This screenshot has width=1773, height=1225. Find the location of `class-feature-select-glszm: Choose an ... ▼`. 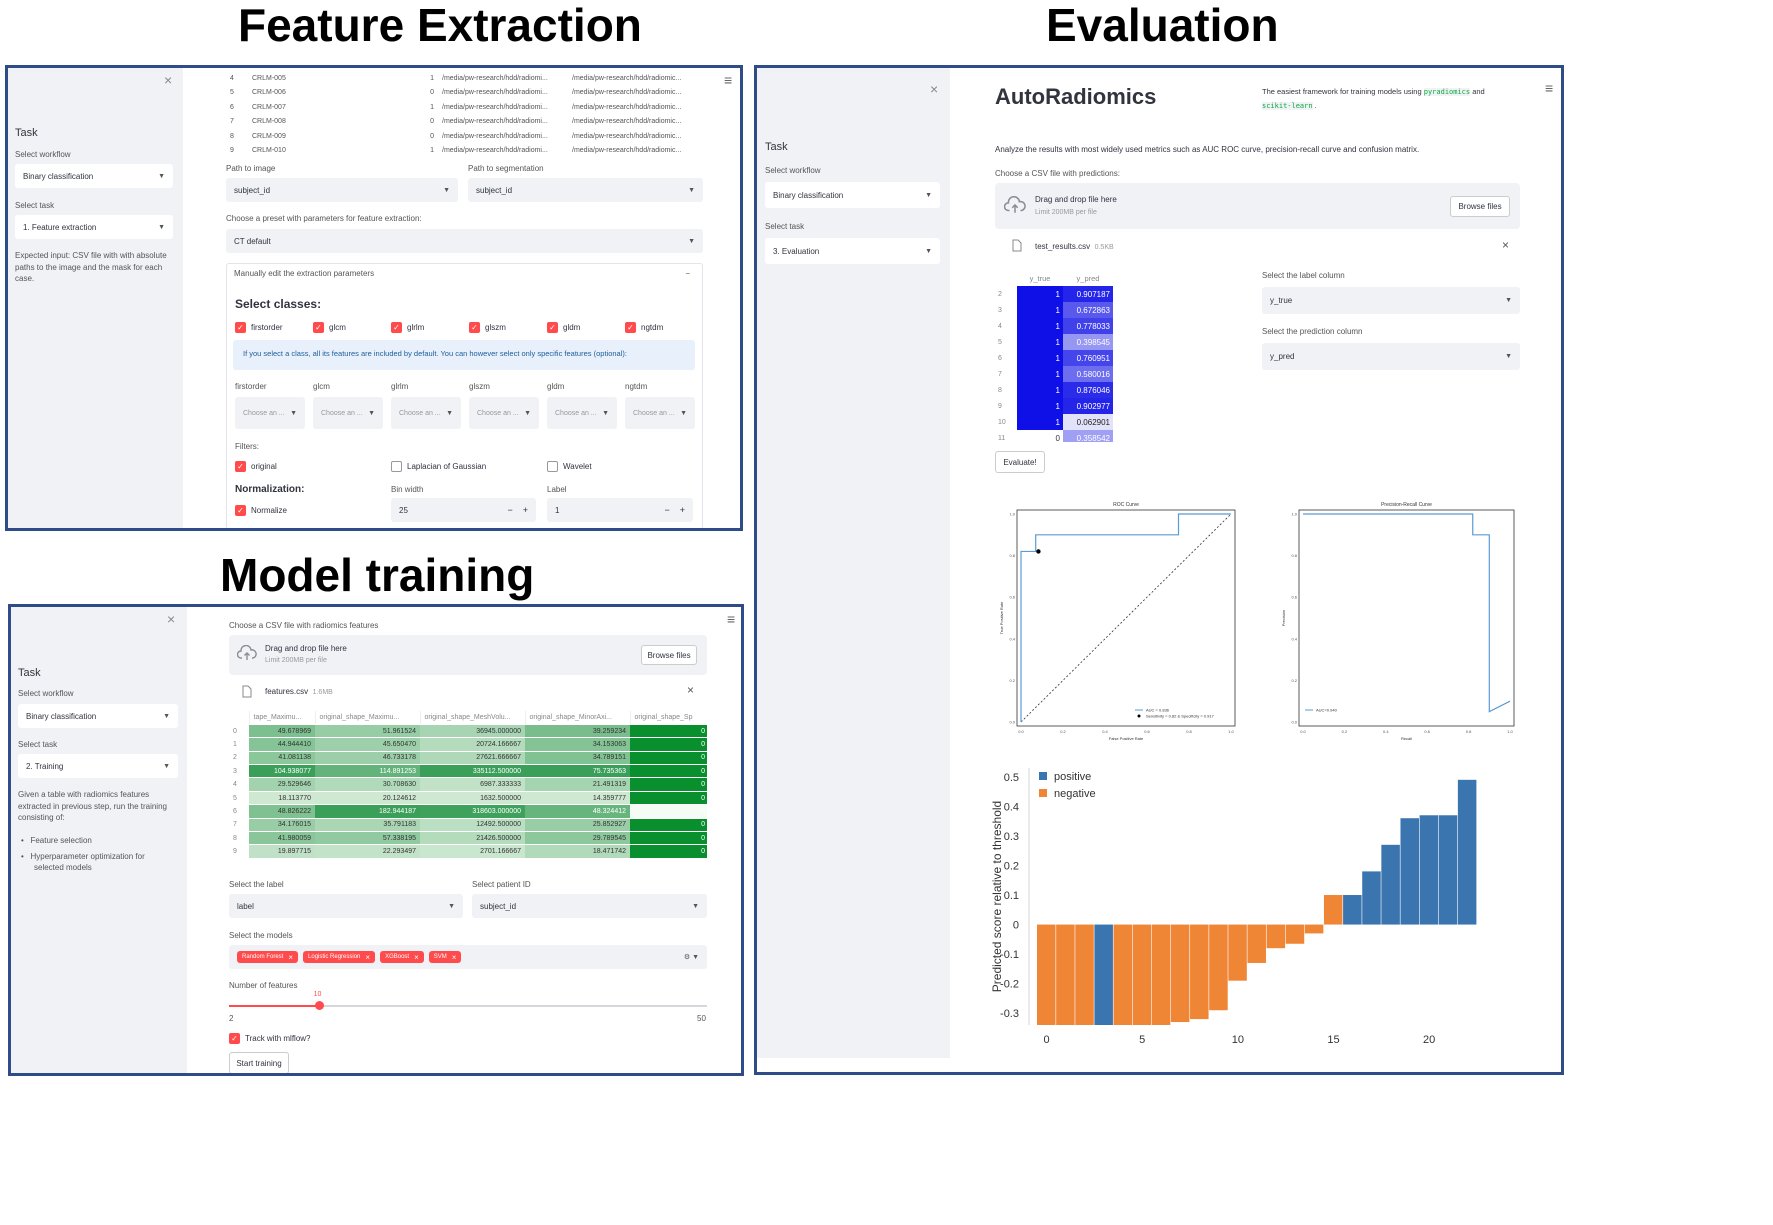

class-feature-select-glszm: Choose an ... ▼ is located at coordinates (504, 413).